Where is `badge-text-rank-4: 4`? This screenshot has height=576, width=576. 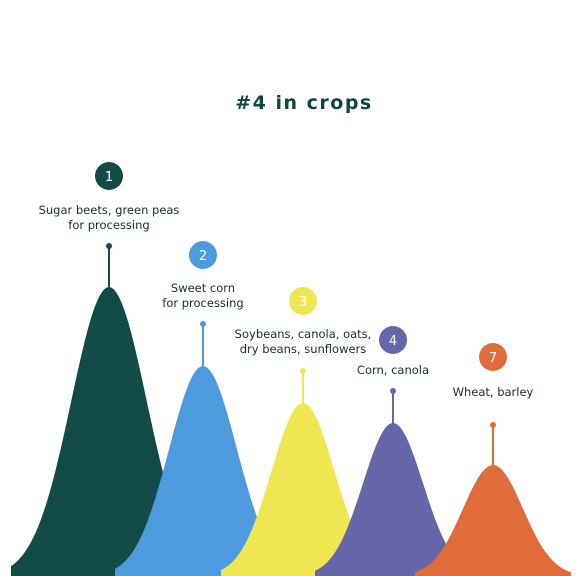 badge-text-rank-4: 4 is located at coordinates (393, 341).